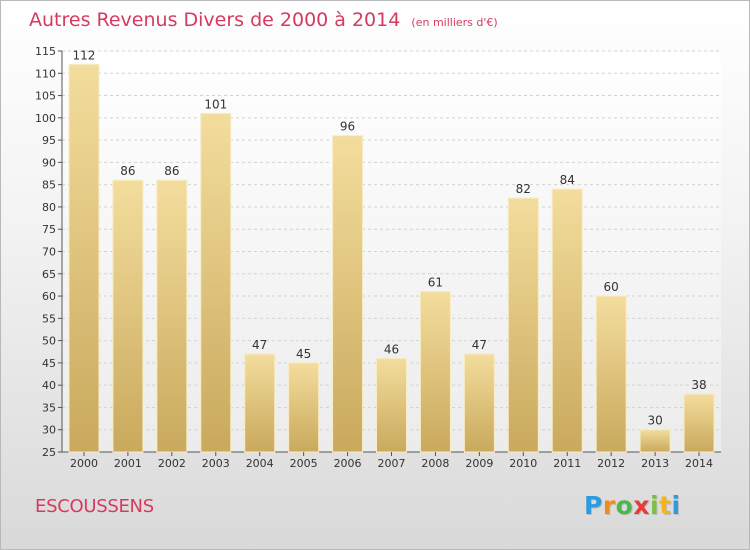 The height and width of the screenshot is (550, 750). I want to click on x-tick-label: 2002, so click(172, 463).